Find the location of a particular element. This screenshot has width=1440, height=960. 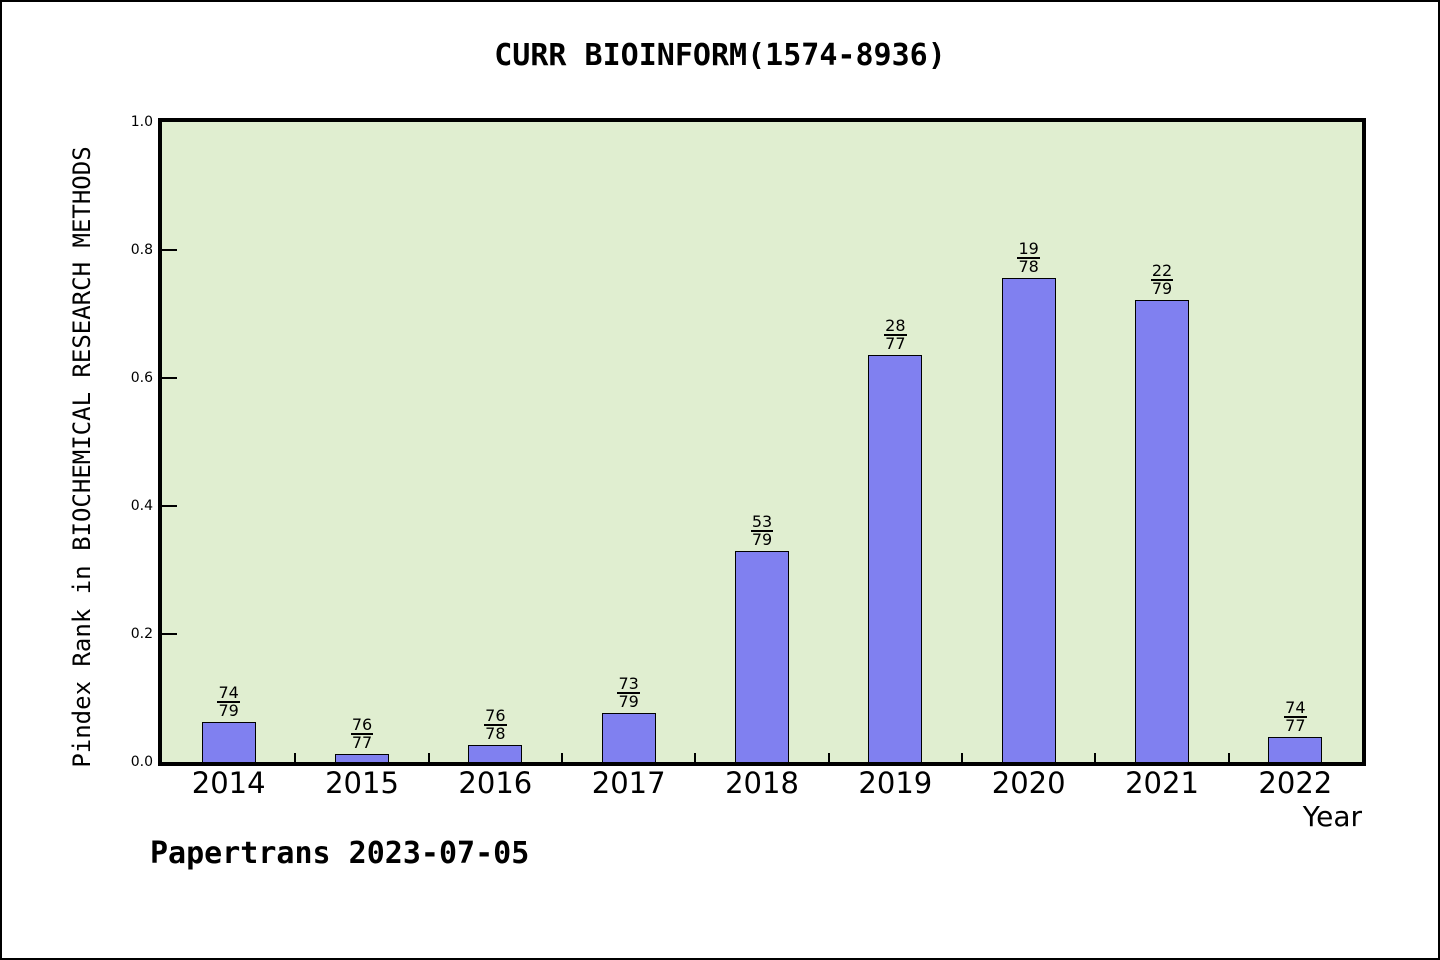

x-axis-title: Year is located at coordinates (1332, 816).